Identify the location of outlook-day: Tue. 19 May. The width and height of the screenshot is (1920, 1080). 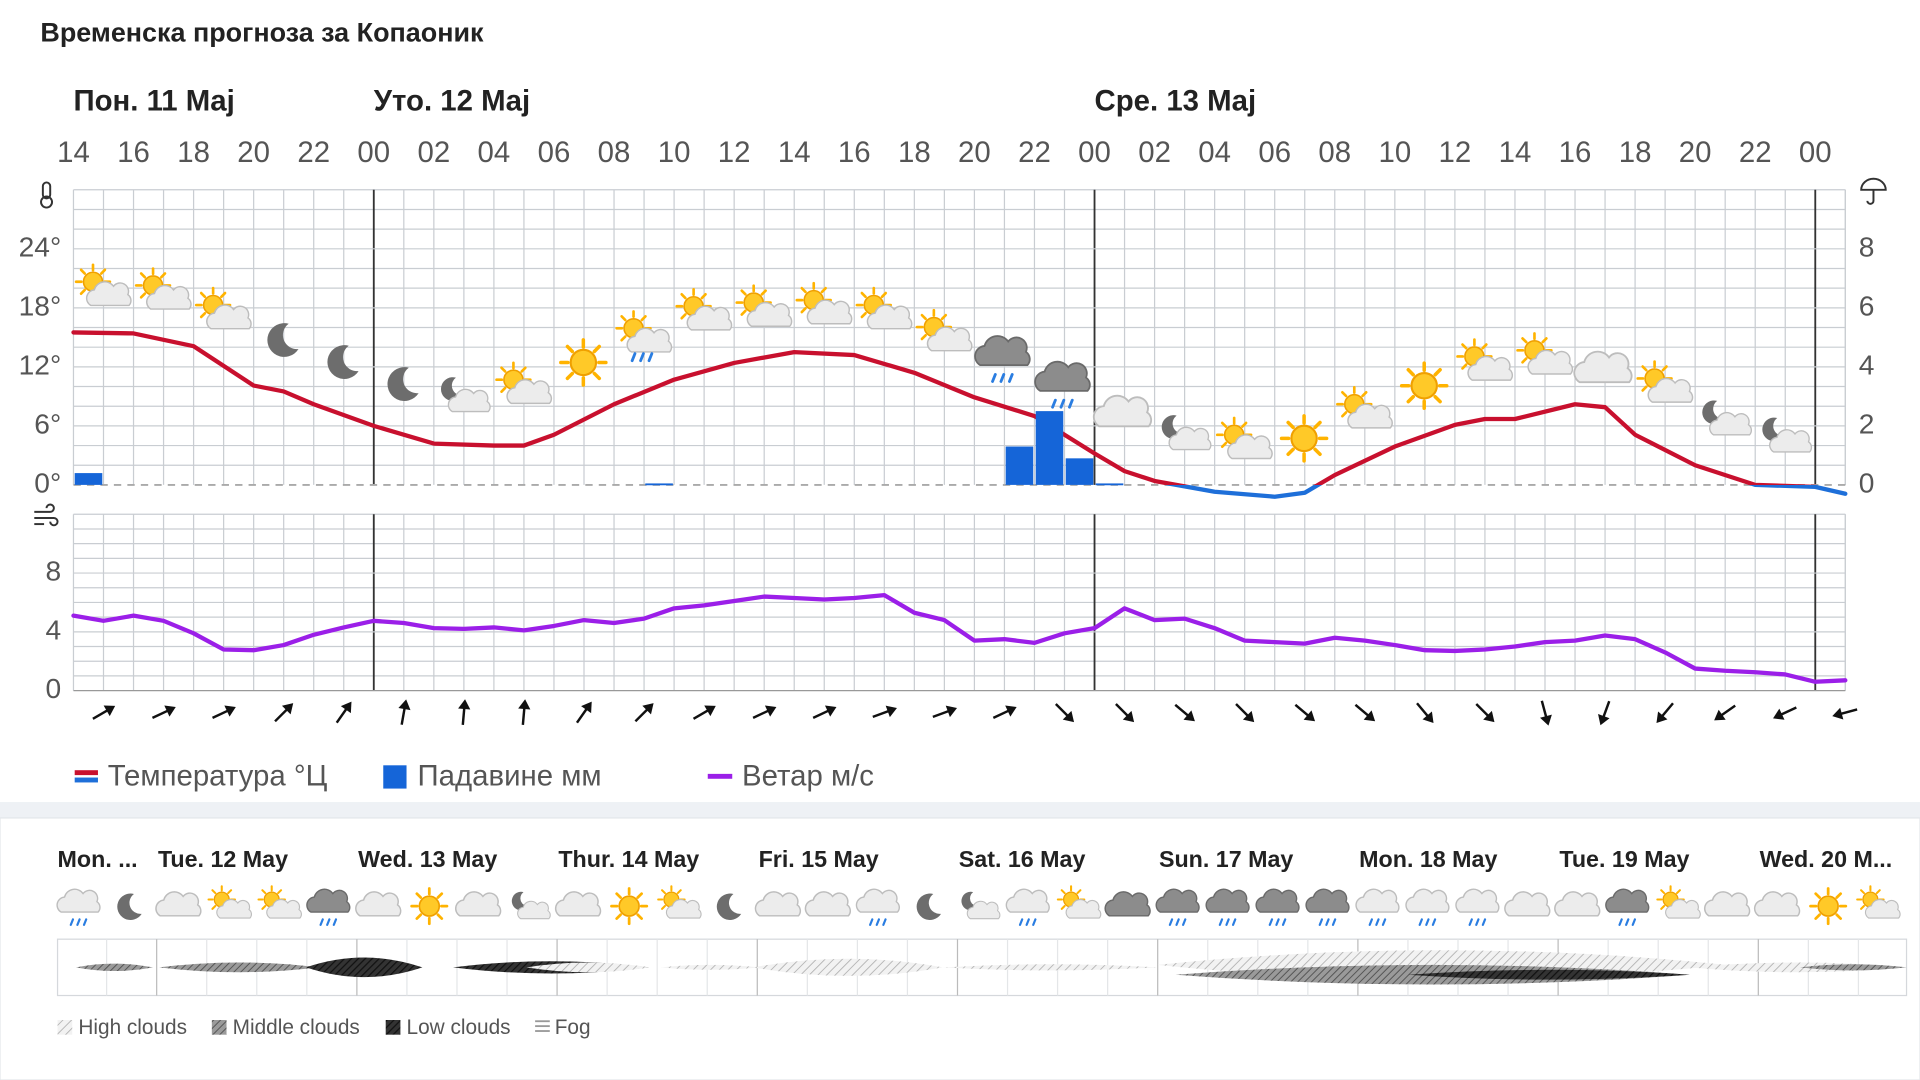
(1624, 859).